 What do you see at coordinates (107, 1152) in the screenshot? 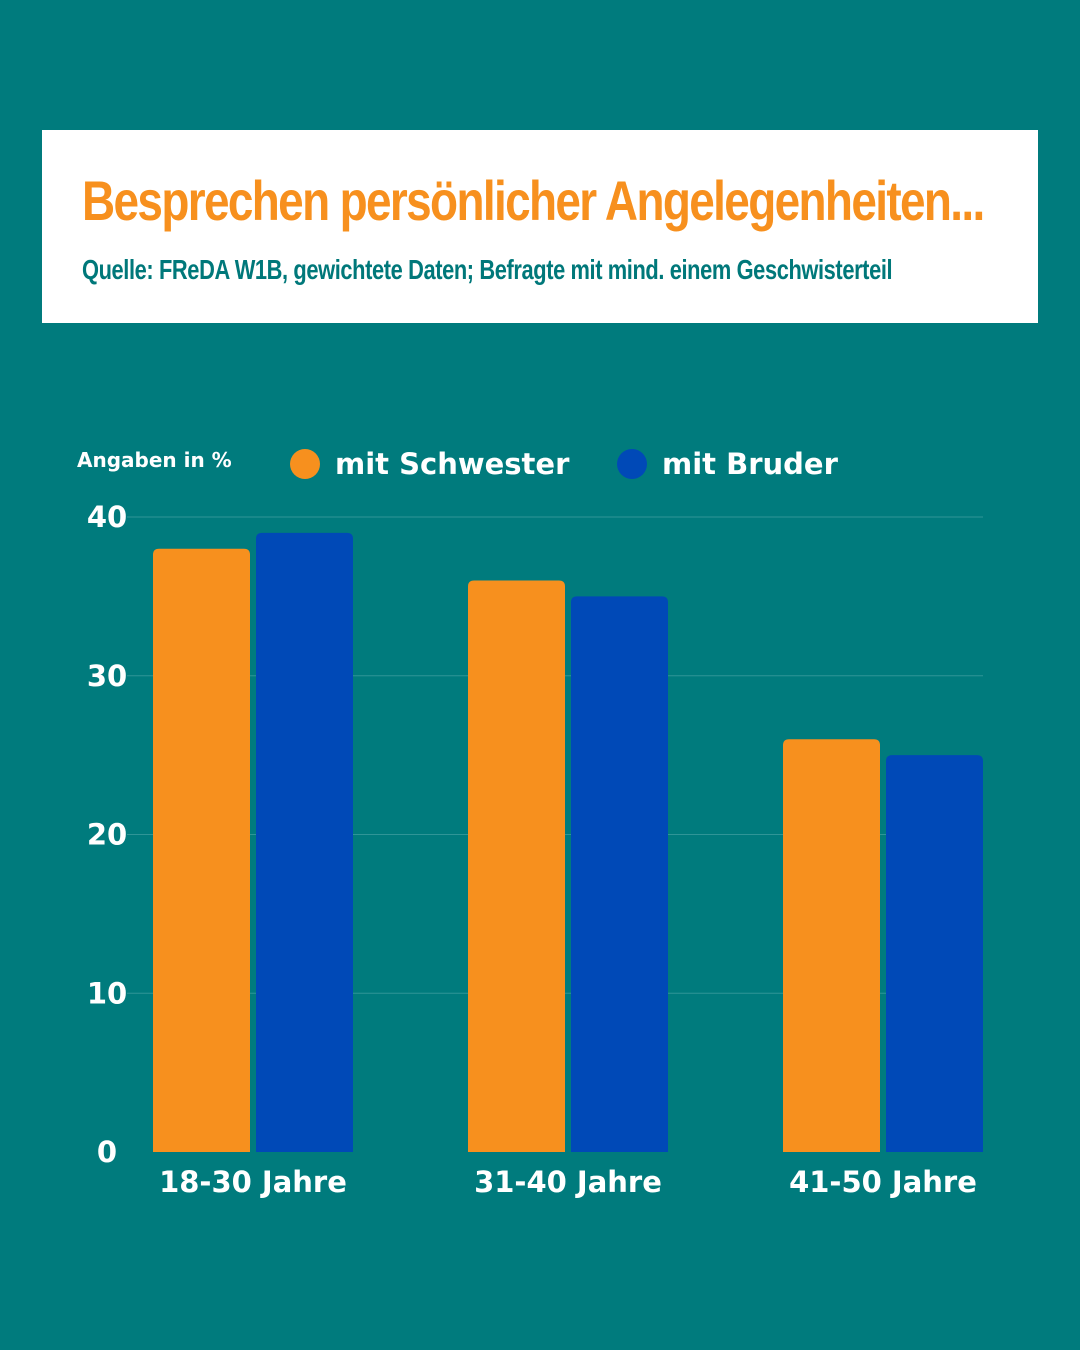
I see `y-tick-label: 0` at bounding box center [107, 1152].